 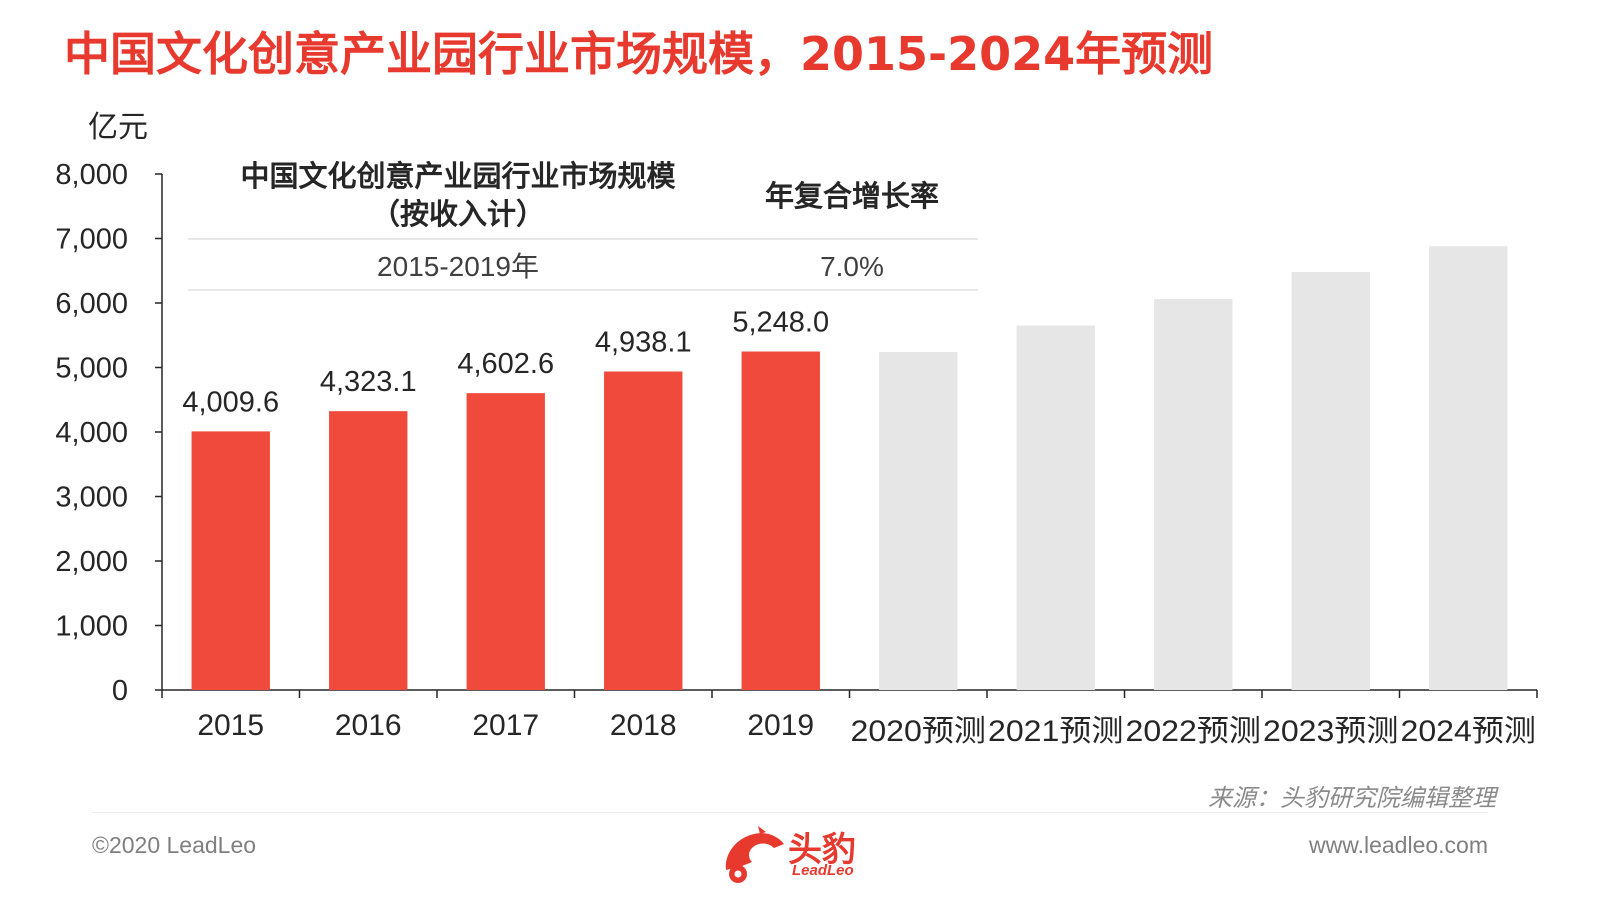 I want to click on leopard-icon, so click(x=754, y=854).